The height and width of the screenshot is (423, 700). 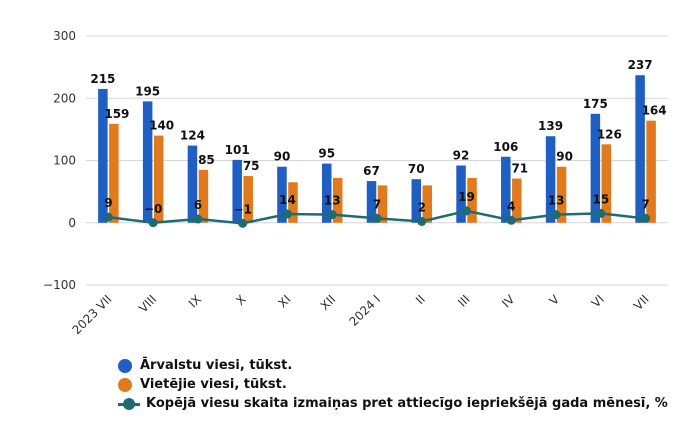 What do you see at coordinates (287, 200) in the screenshot?
I see `data-label-change: 14` at bounding box center [287, 200].